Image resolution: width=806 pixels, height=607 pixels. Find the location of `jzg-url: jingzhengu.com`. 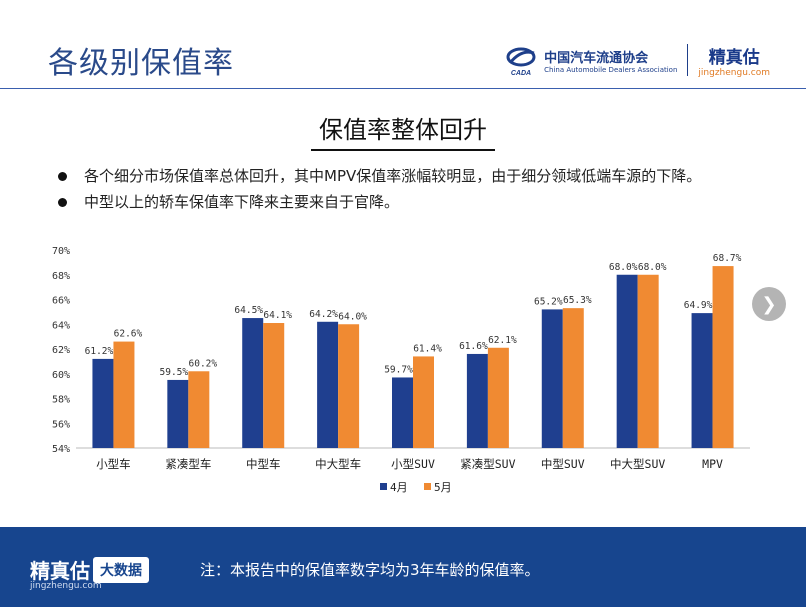

jzg-url: jingzhengu.com is located at coordinates (734, 72).